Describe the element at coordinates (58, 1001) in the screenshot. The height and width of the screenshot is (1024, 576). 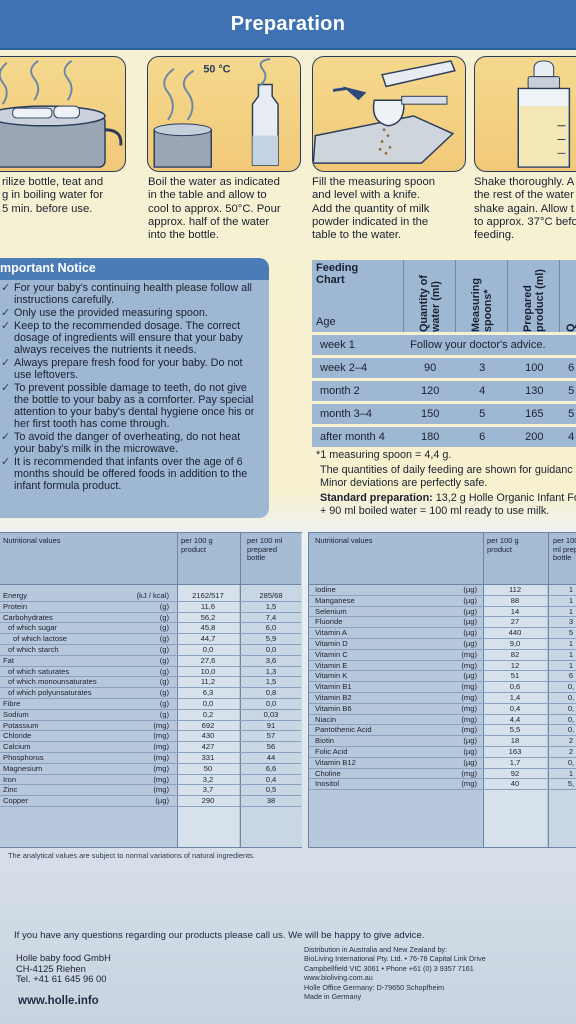
I see `website-link: www.holle.info` at that location.